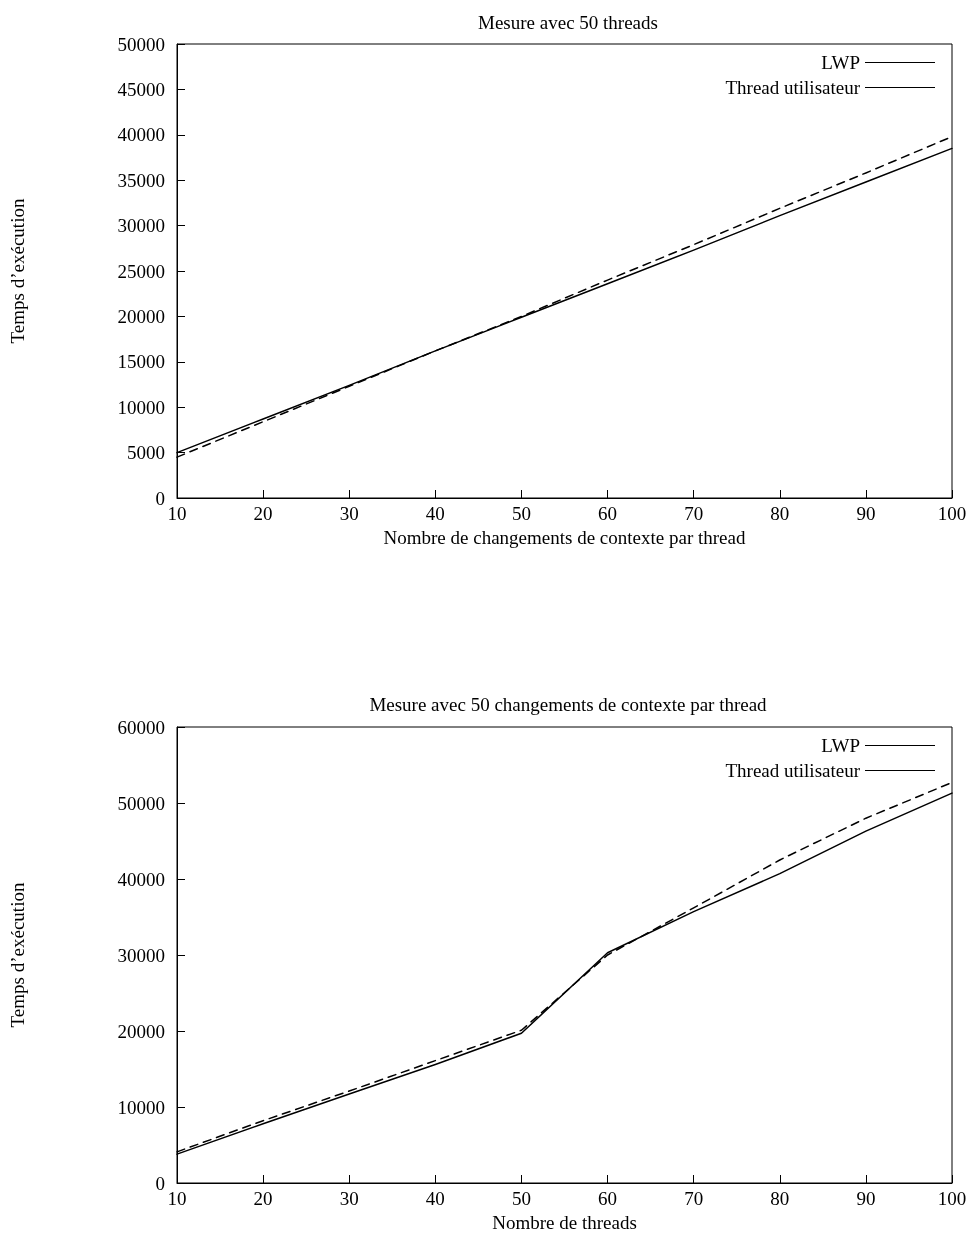 The width and height of the screenshot is (980, 1247). What do you see at coordinates (564, 1222) in the screenshot?
I see `x-axis-title: Nombre de threads` at bounding box center [564, 1222].